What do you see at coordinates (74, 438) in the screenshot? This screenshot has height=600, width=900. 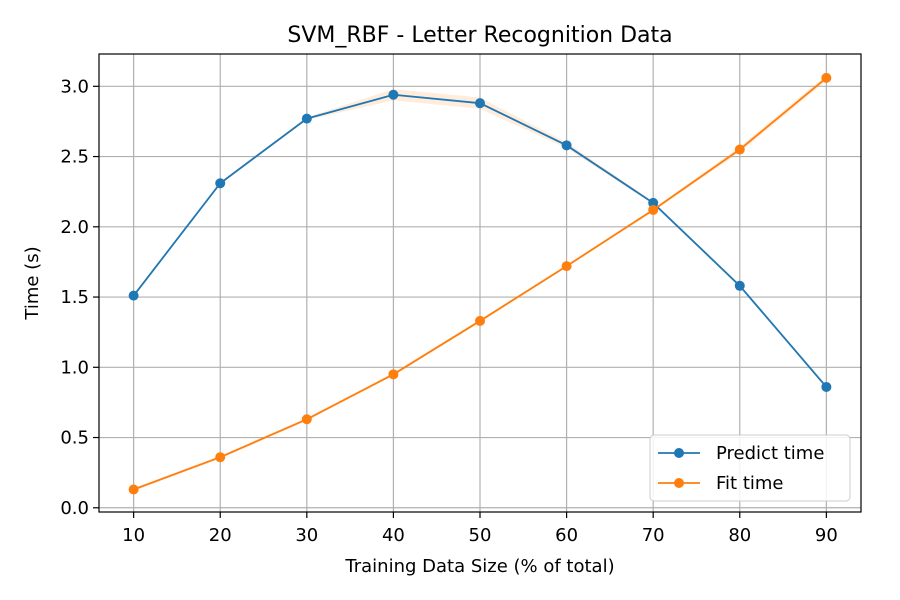 I see `y-tick-label: 0.5` at bounding box center [74, 438].